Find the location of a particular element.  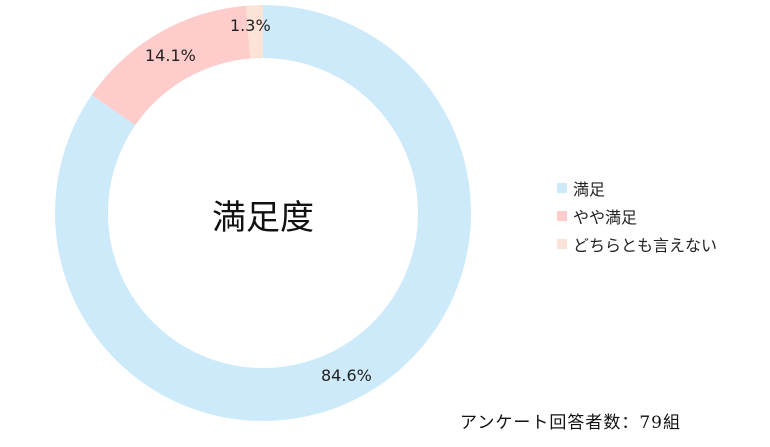

label-satisfied-pct: 84.6% is located at coordinates (346, 375).